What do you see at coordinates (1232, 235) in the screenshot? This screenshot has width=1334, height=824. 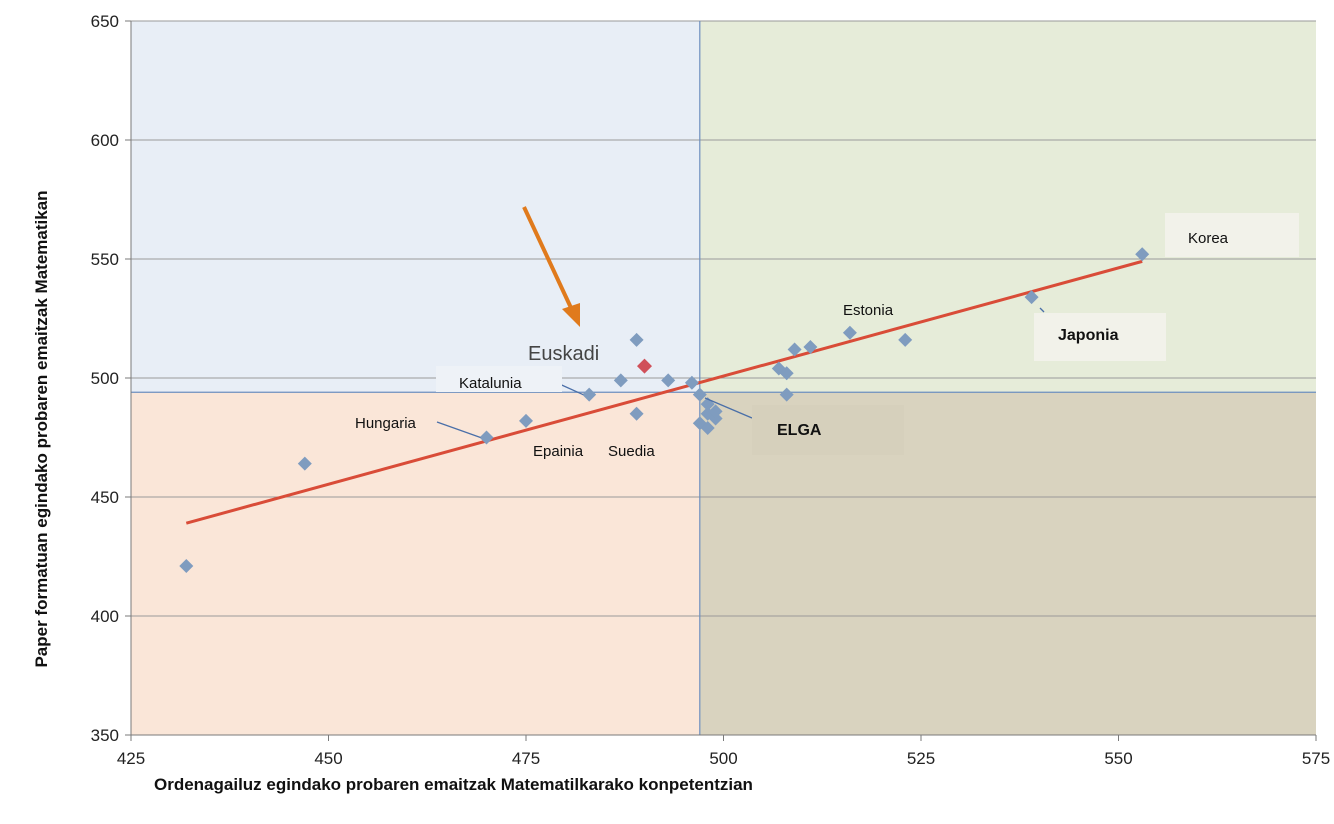 I see `korea-label-box` at bounding box center [1232, 235].